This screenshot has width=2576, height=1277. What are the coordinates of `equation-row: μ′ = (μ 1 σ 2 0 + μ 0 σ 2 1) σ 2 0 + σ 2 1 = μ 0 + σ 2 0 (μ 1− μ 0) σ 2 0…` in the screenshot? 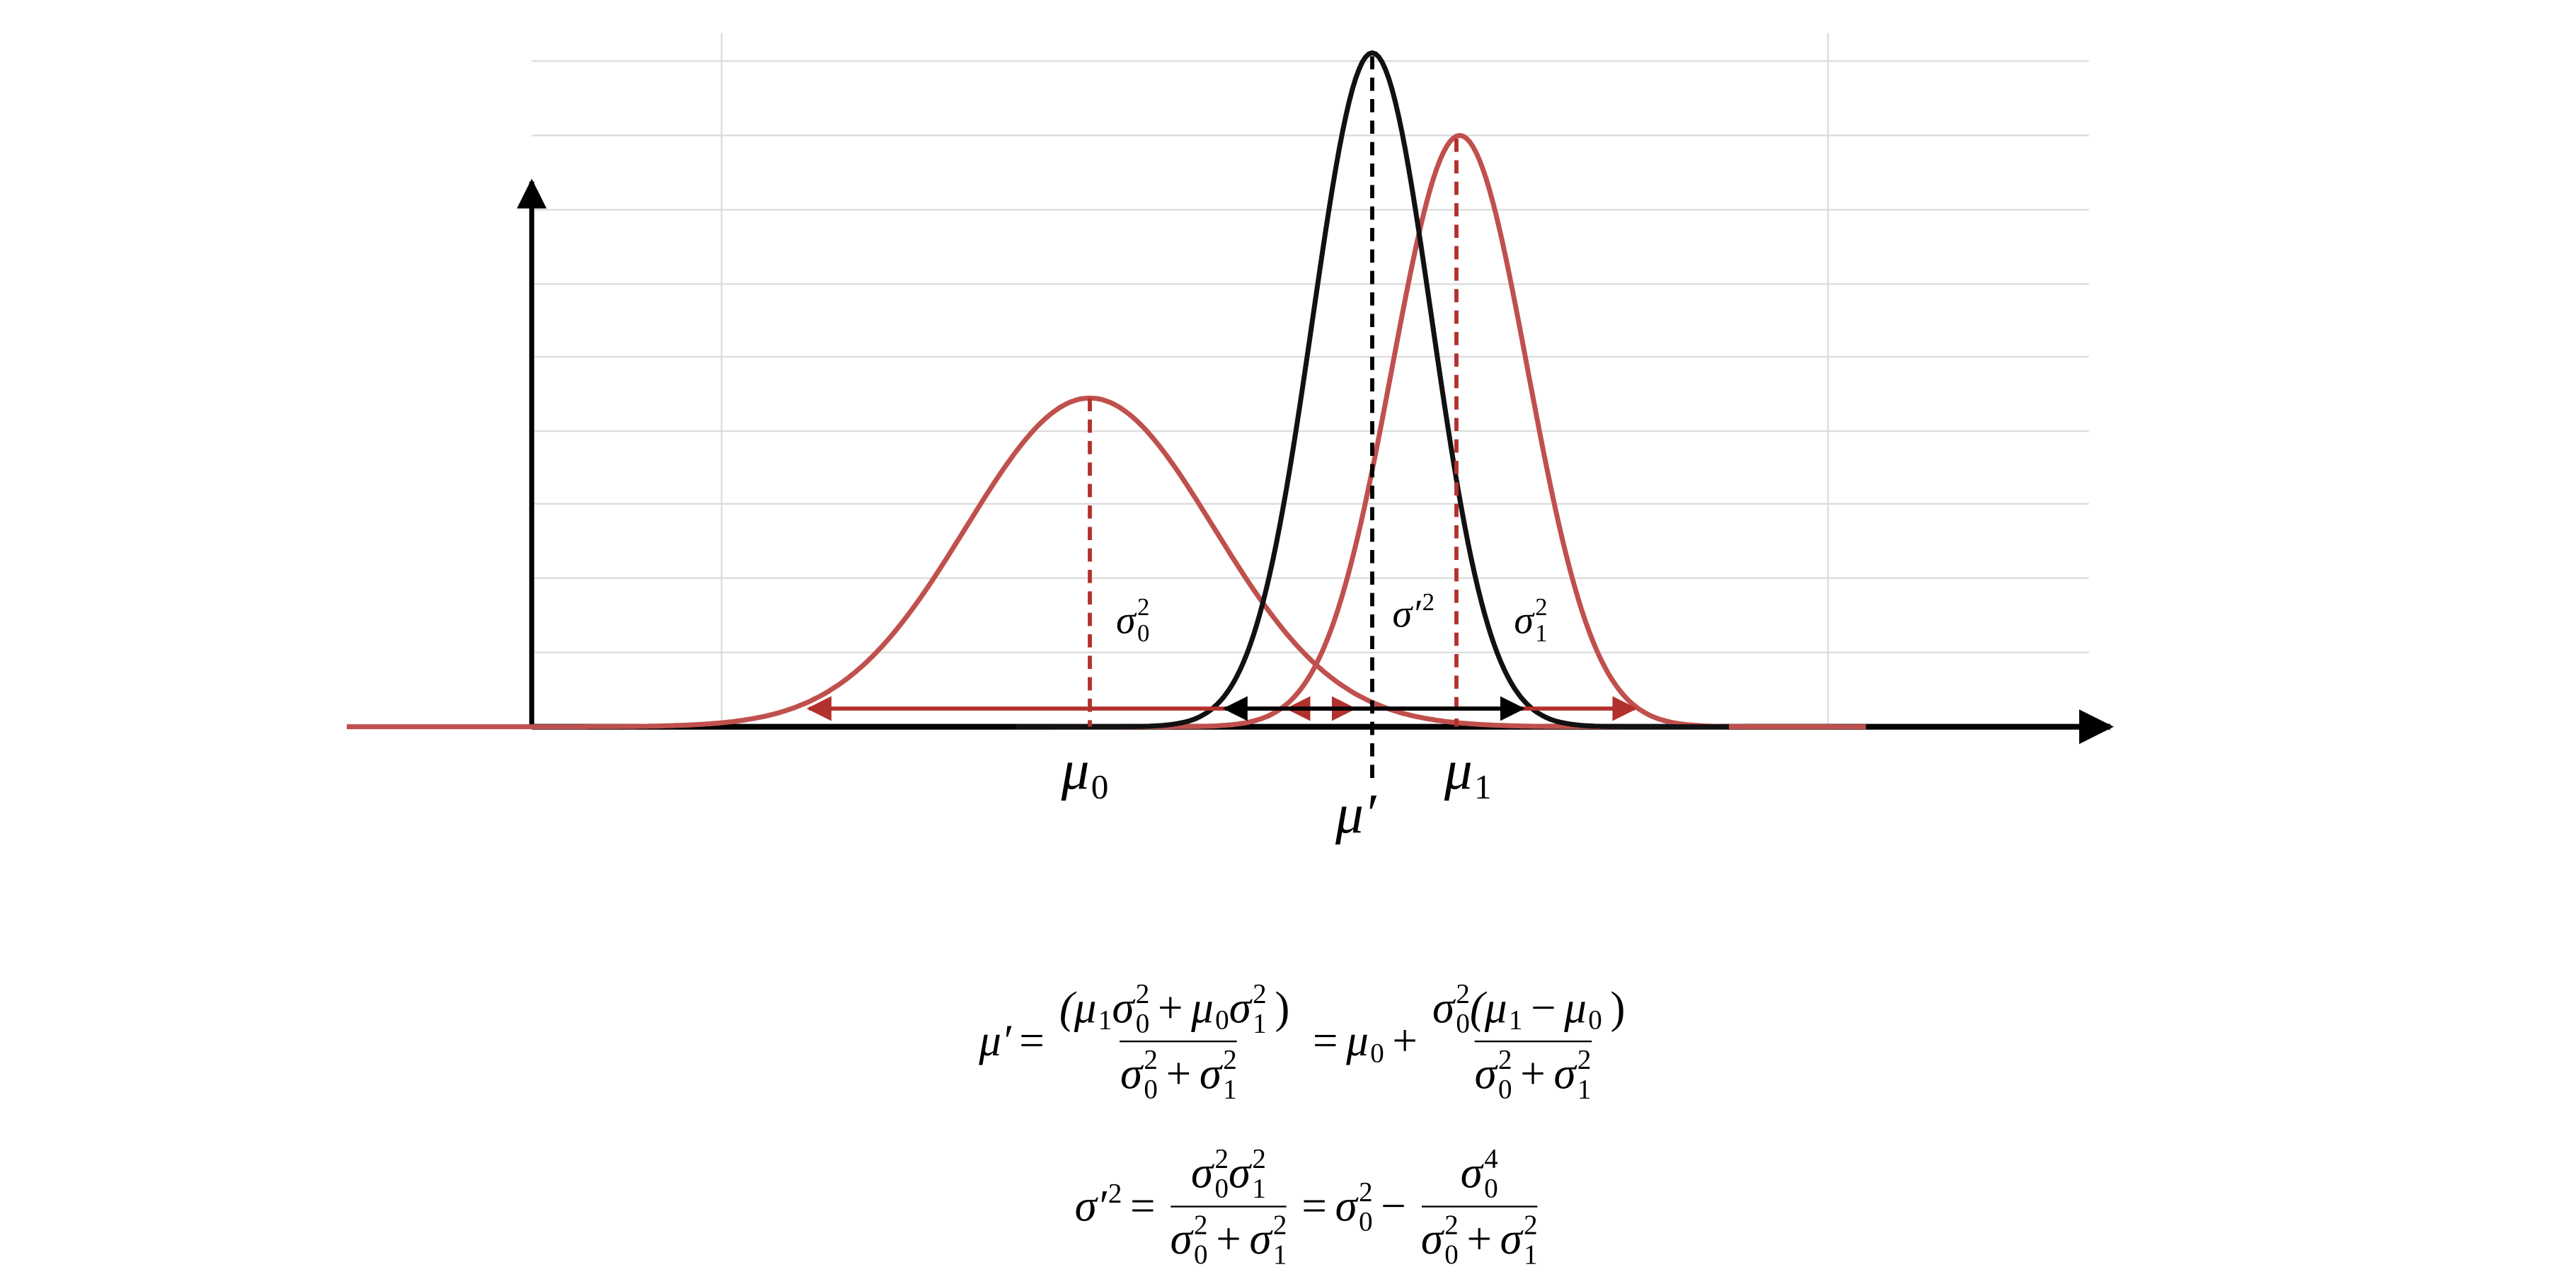 It's located at (1309, 1041).